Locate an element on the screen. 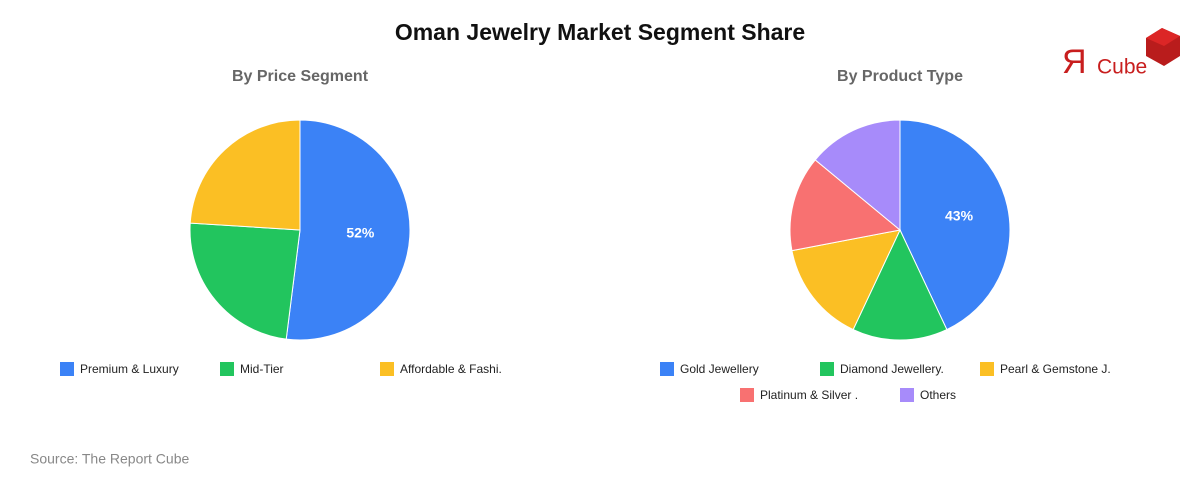 The height and width of the screenshot is (480, 1200). legend-label: Mid-Tier is located at coordinates (262, 369).